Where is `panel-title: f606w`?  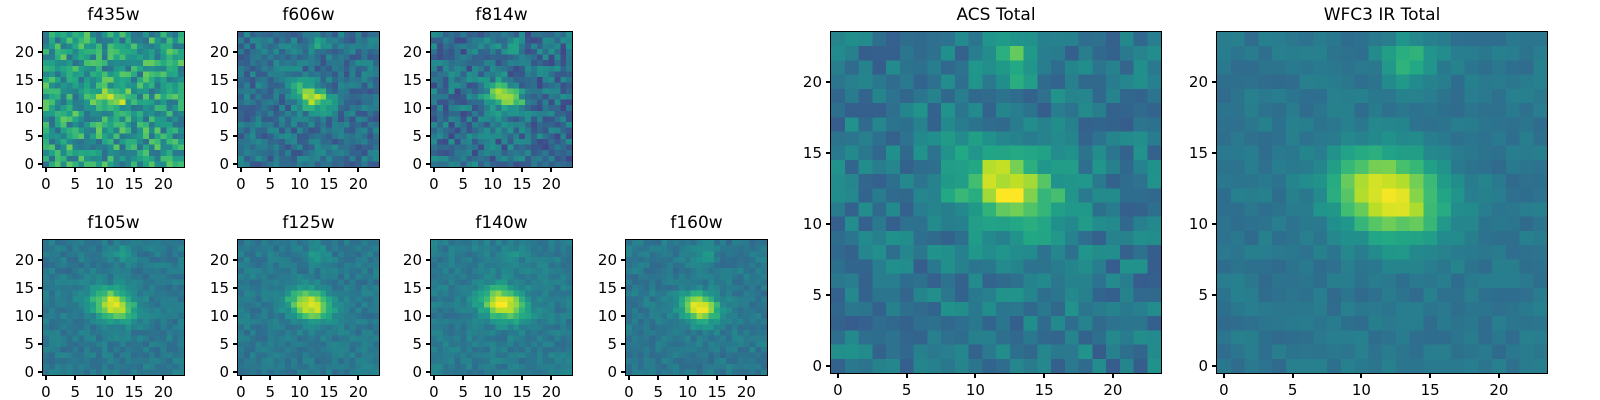 panel-title: f606w is located at coordinates (308, 15).